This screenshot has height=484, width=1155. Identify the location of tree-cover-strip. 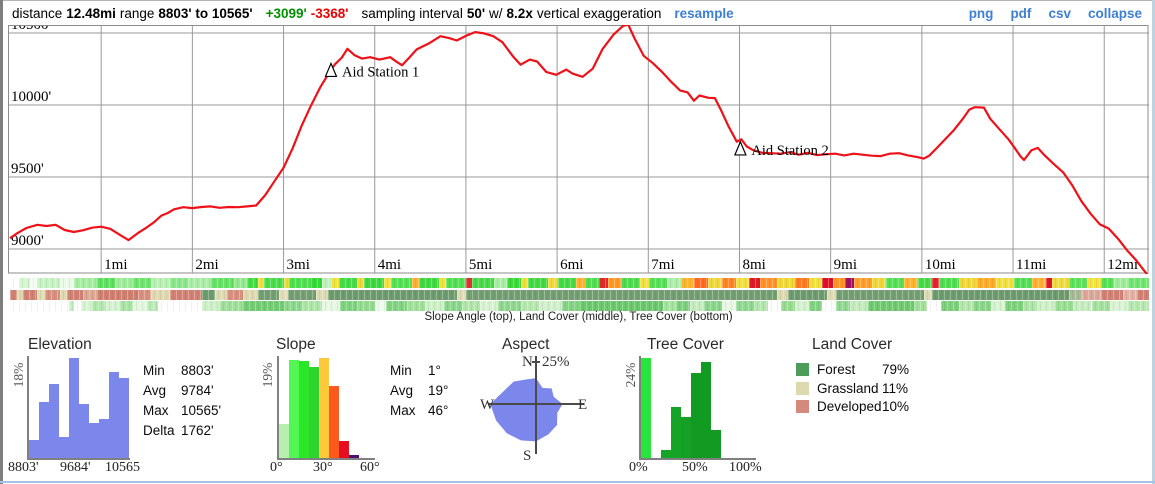
(579, 306).